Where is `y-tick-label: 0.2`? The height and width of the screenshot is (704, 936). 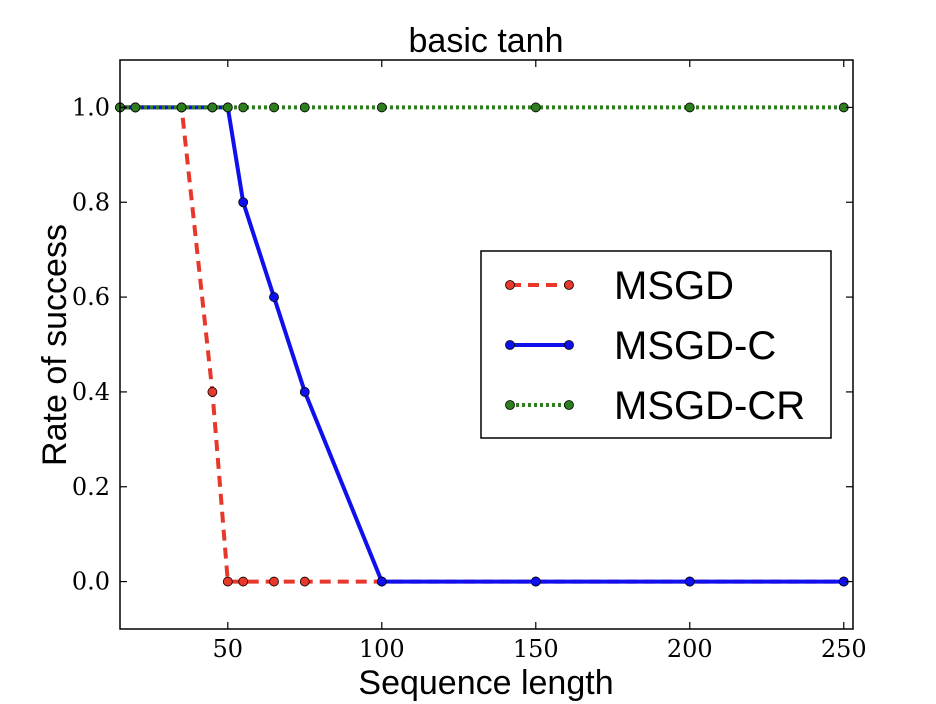
y-tick-label: 0.2 is located at coordinates (91, 487).